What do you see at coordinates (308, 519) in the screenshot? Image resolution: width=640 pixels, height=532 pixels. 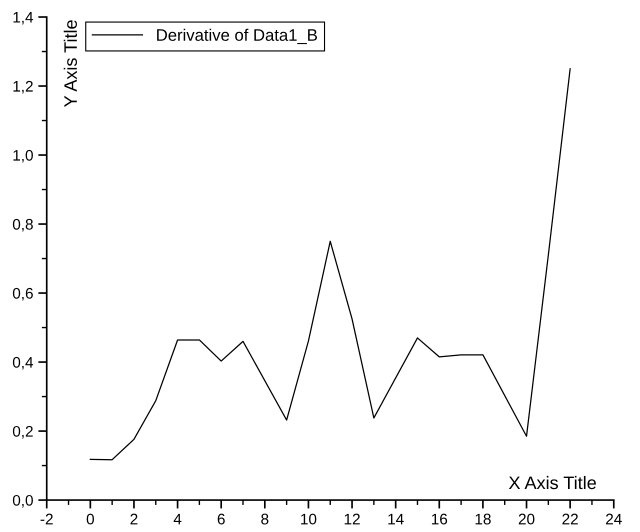 I see `x-tick-label: 10` at bounding box center [308, 519].